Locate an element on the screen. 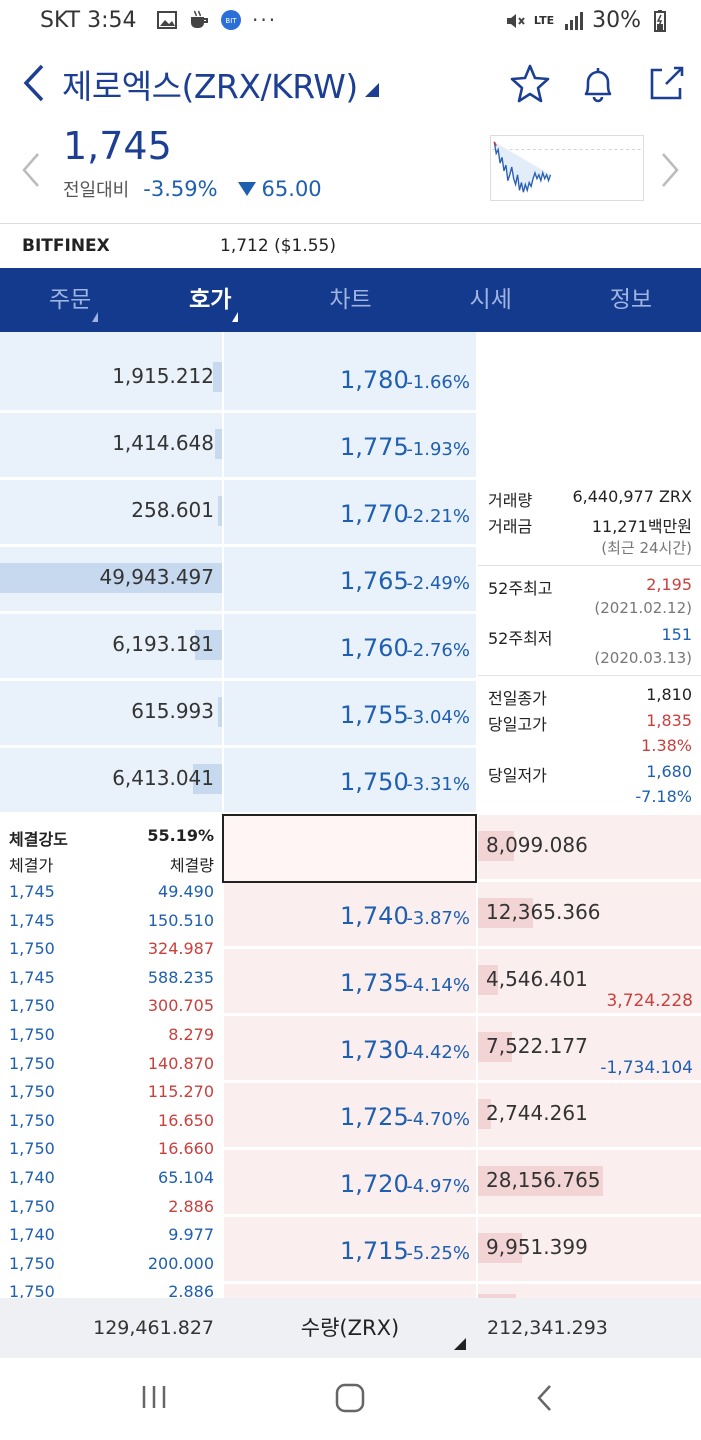 This screenshot has width=701, height=1440. tab-order: 주문 is located at coordinates (70, 300).